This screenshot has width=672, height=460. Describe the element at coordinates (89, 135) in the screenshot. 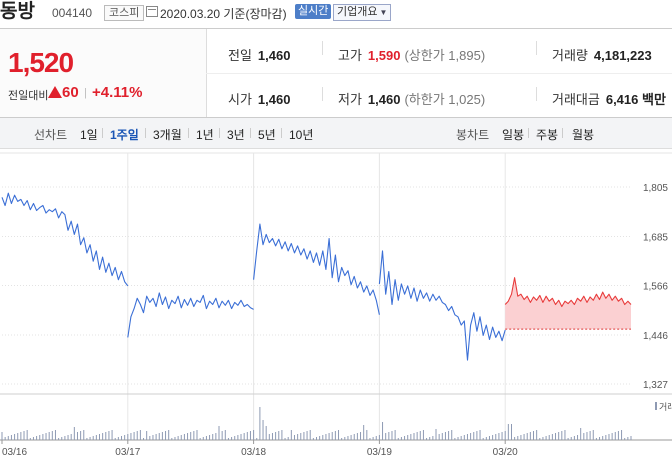

I see `period-option-1d: 1일` at that location.